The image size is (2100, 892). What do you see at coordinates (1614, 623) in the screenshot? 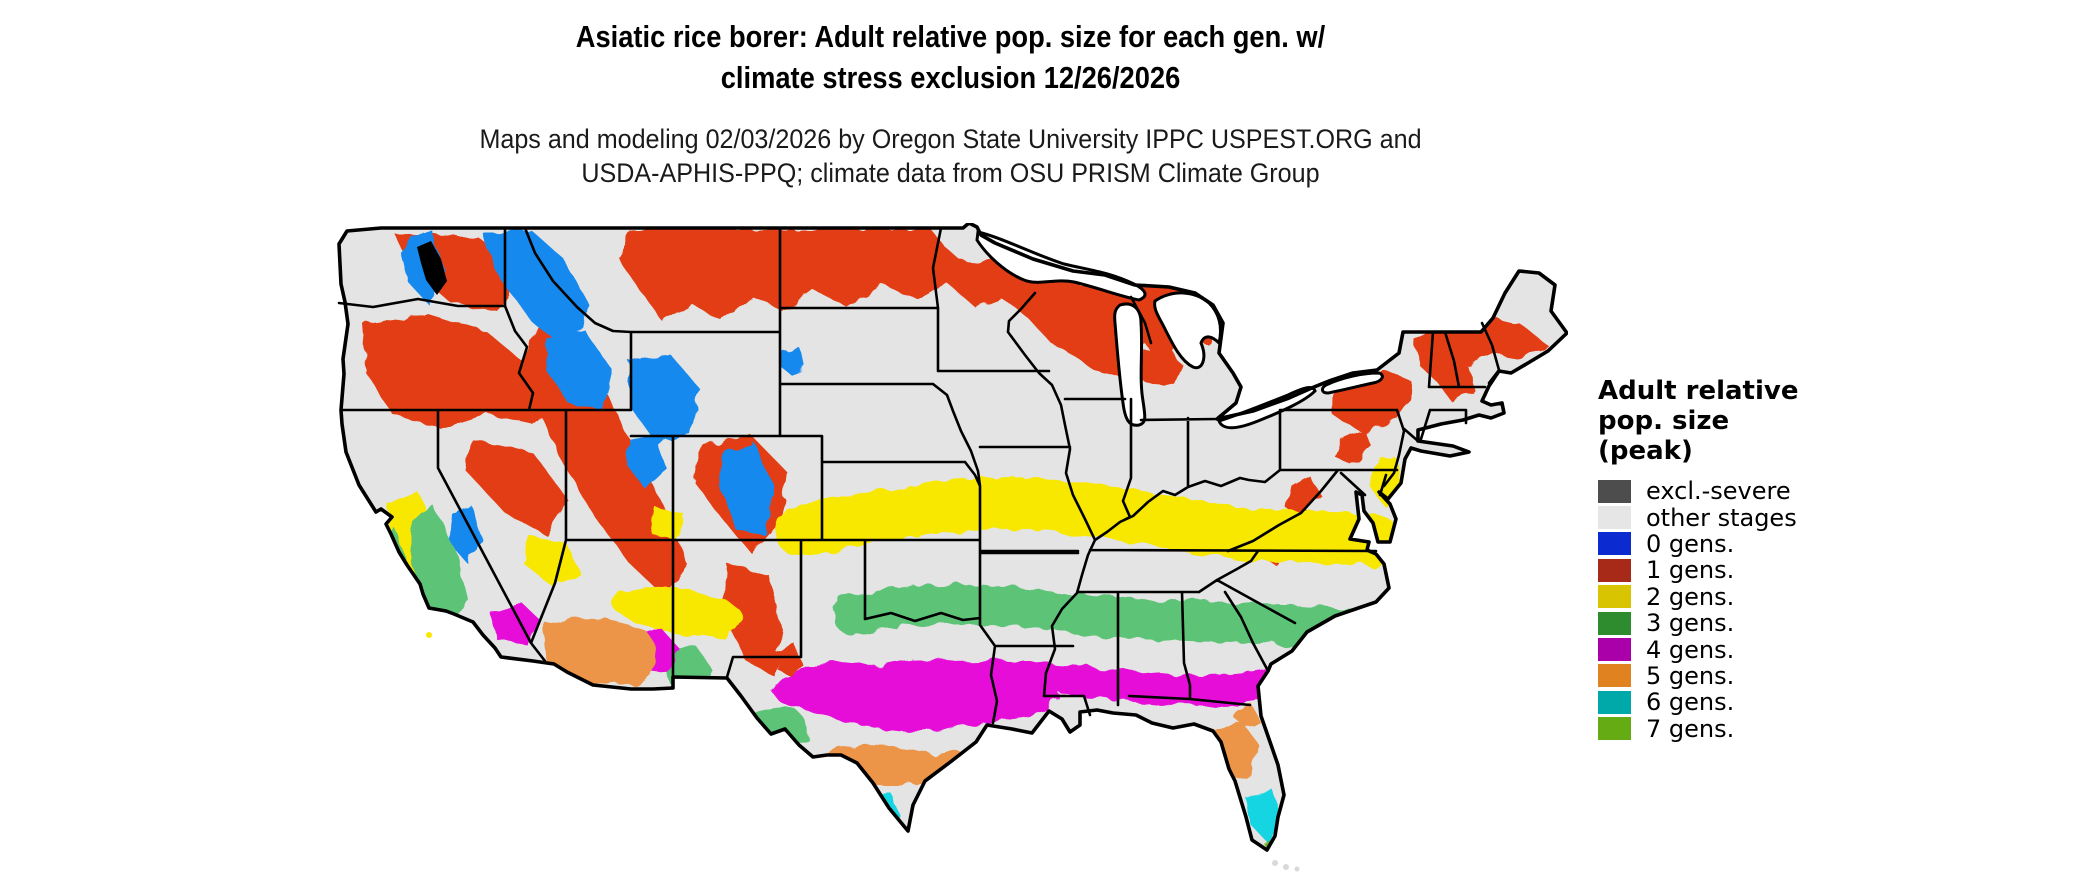
I see `legend-swatch-3-gens` at bounding box center [1614, 623].